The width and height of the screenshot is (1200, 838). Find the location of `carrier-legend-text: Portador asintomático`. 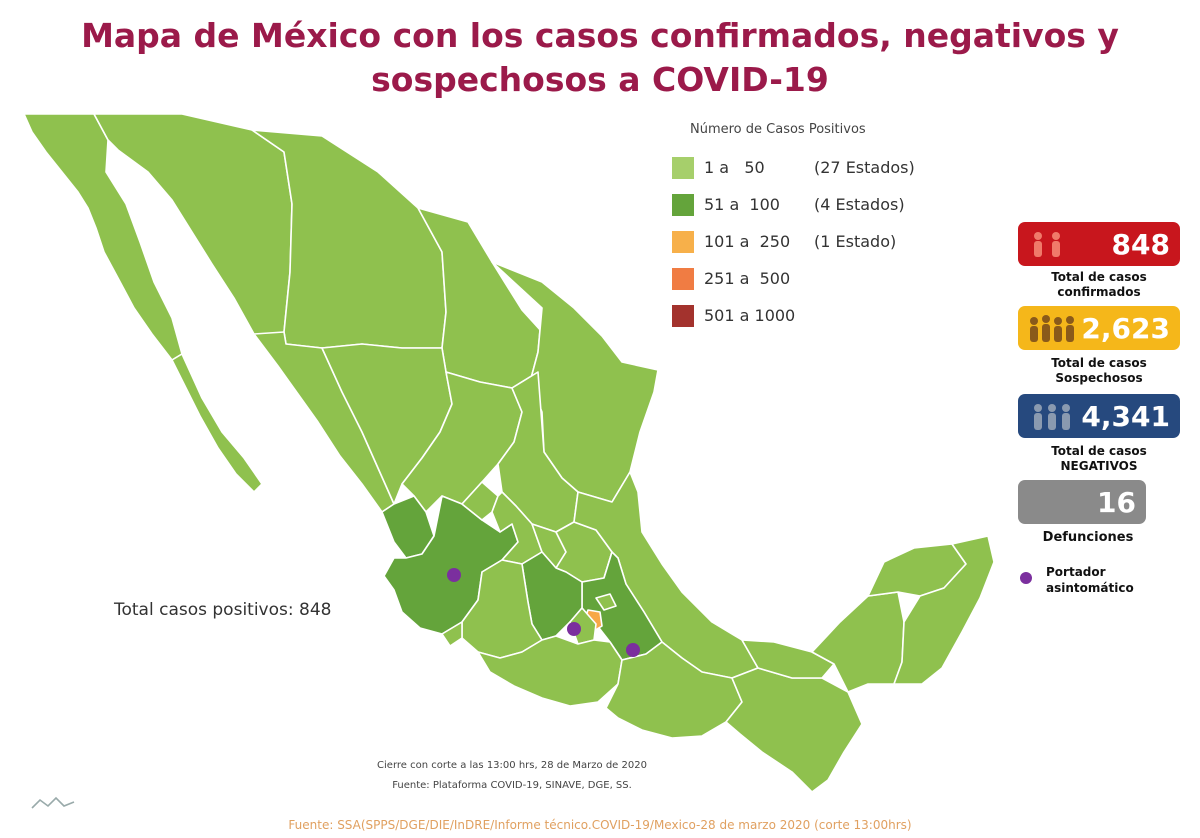

carrier-legend-text: Portador asintomático is located at coordinates (1090, 580).